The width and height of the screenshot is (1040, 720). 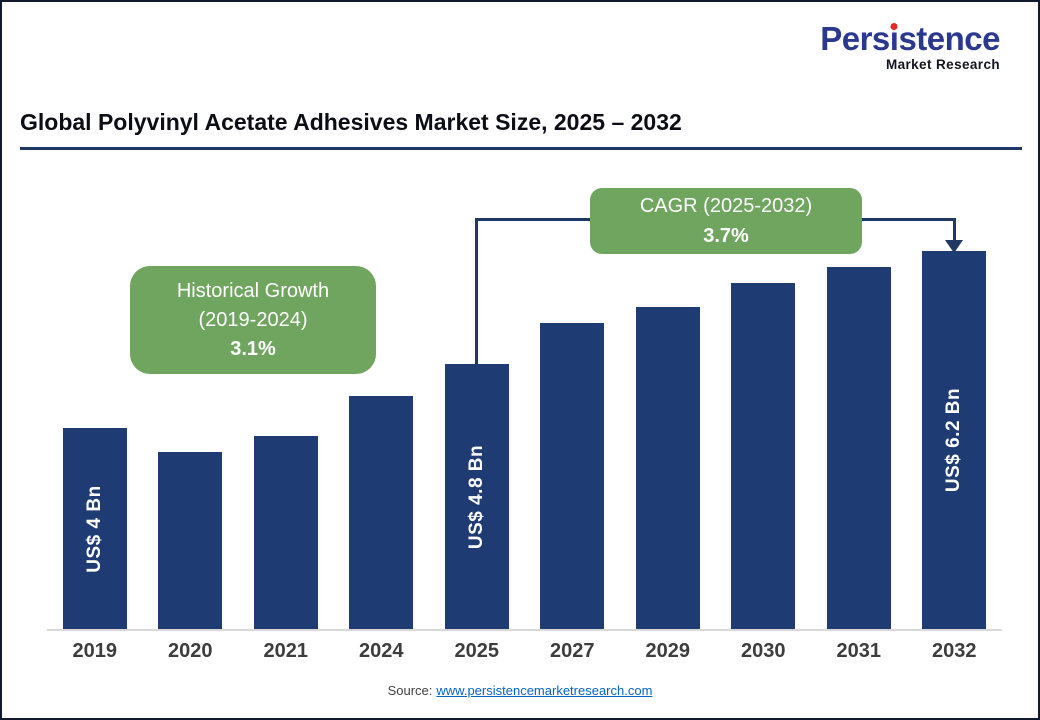 What do you see at coordinates (253, 348) in the screenshot?
I see `historical-growth-value: 3.1%` at bounding box center [253, 348].